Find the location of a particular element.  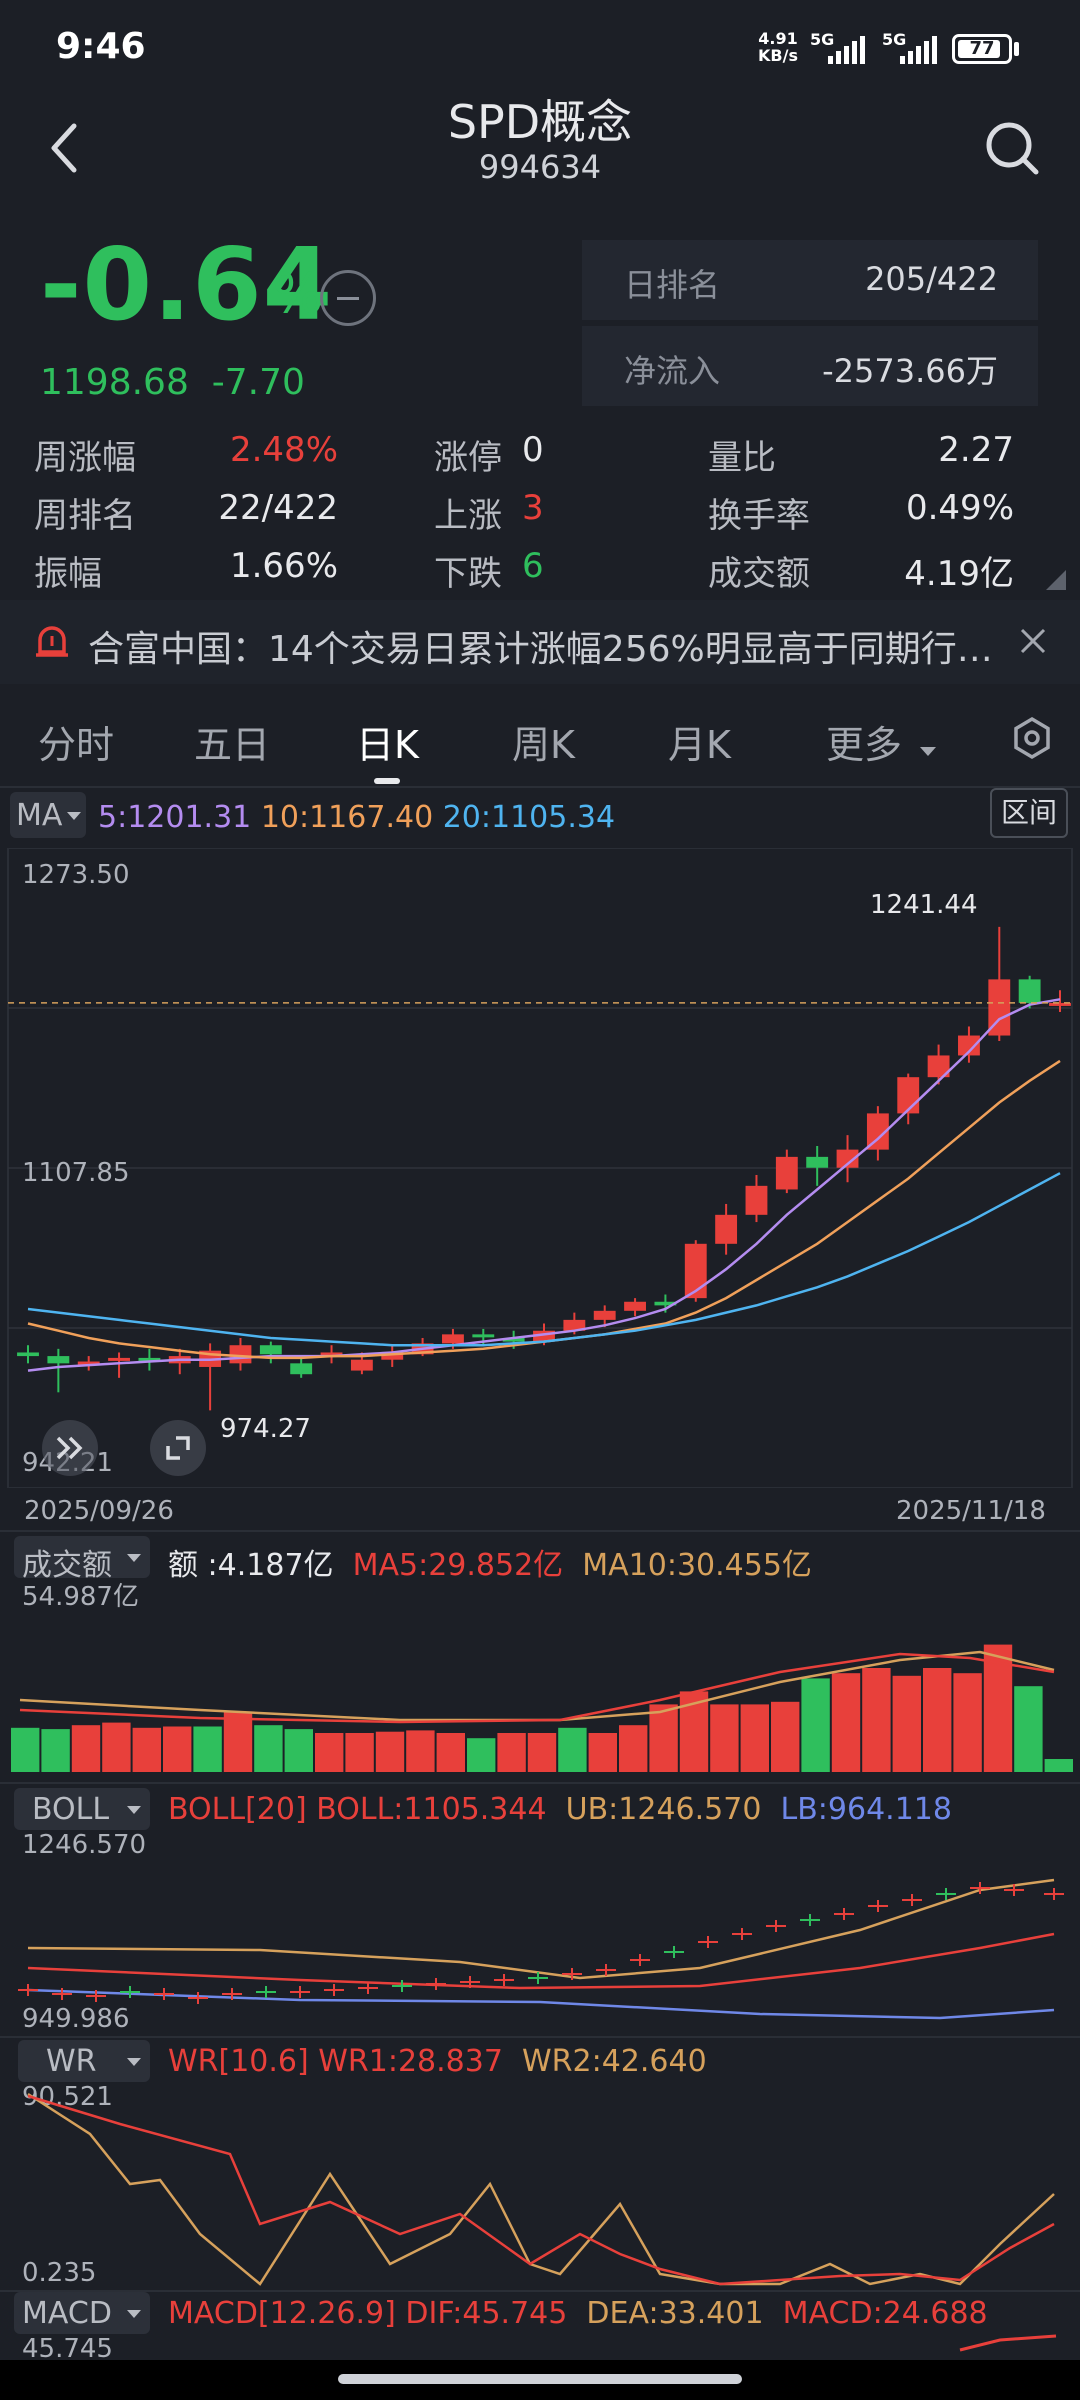

volume-selector: 成交额 is located at coordinates (82, 1559).